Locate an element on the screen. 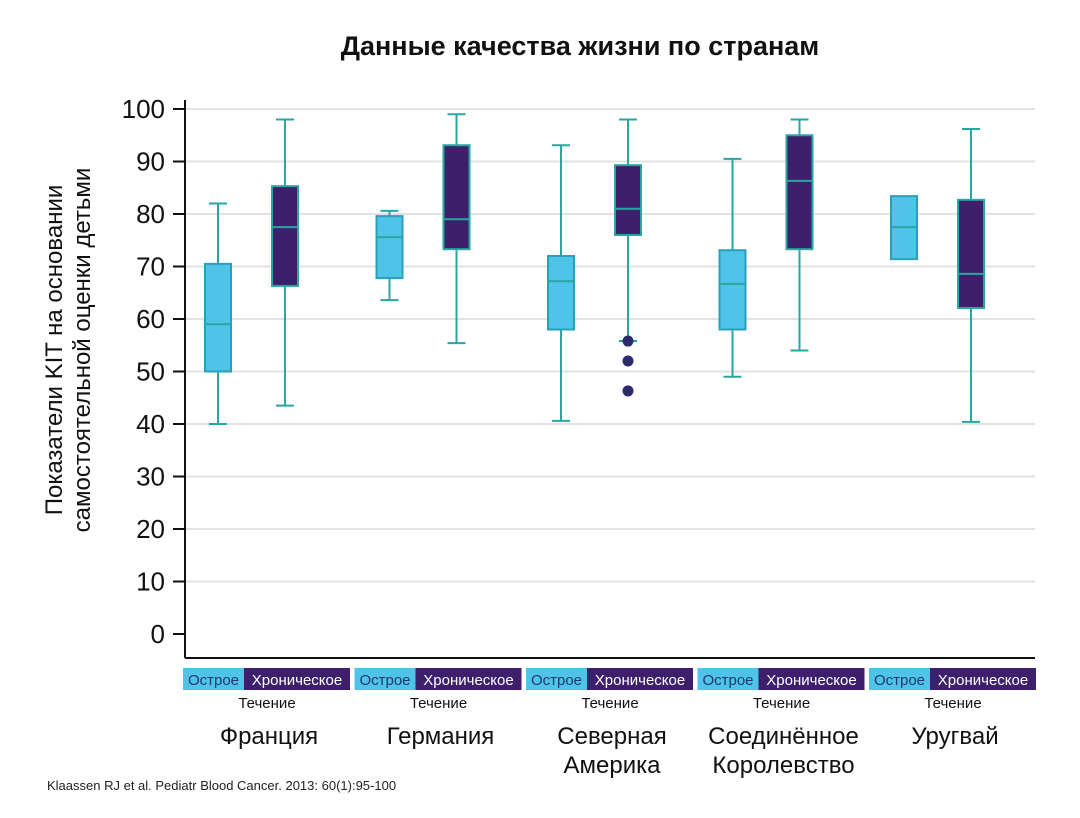  country-label: Соединённое is located at coordinates (783, 736).